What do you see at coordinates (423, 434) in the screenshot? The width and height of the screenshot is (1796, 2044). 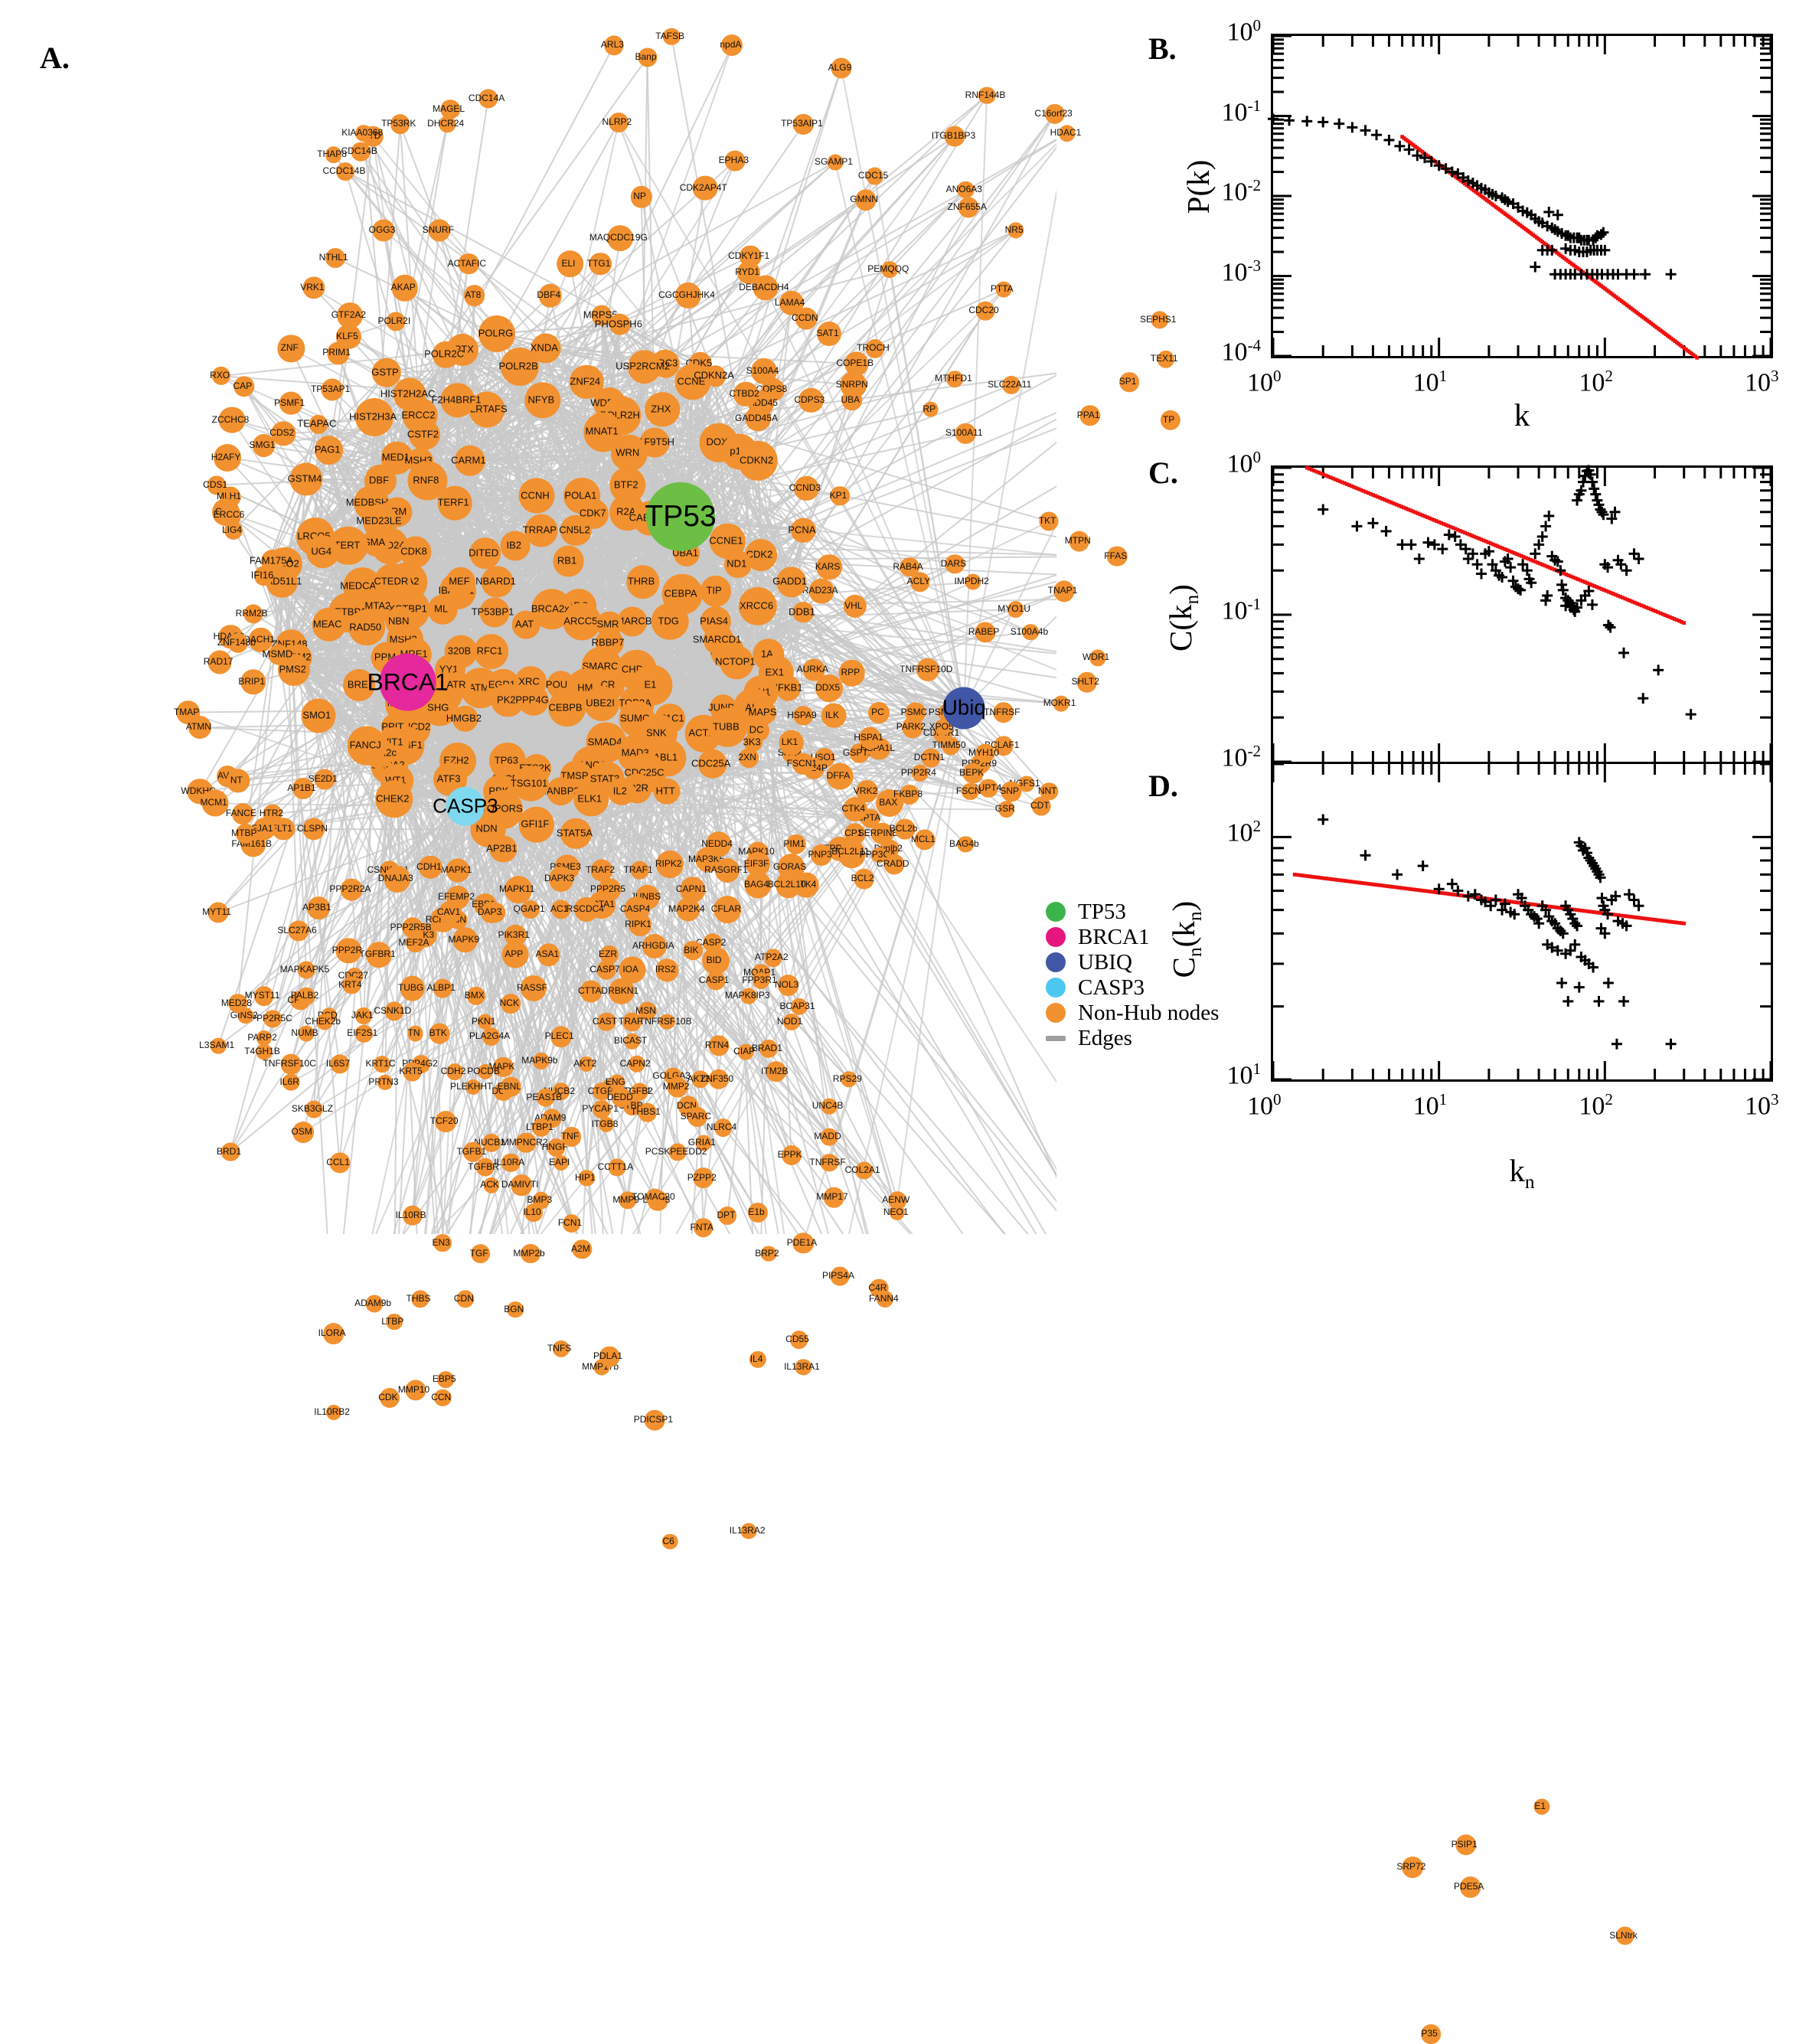 I see `network-node-label: CSTF2` at bounding box center [423, 434].